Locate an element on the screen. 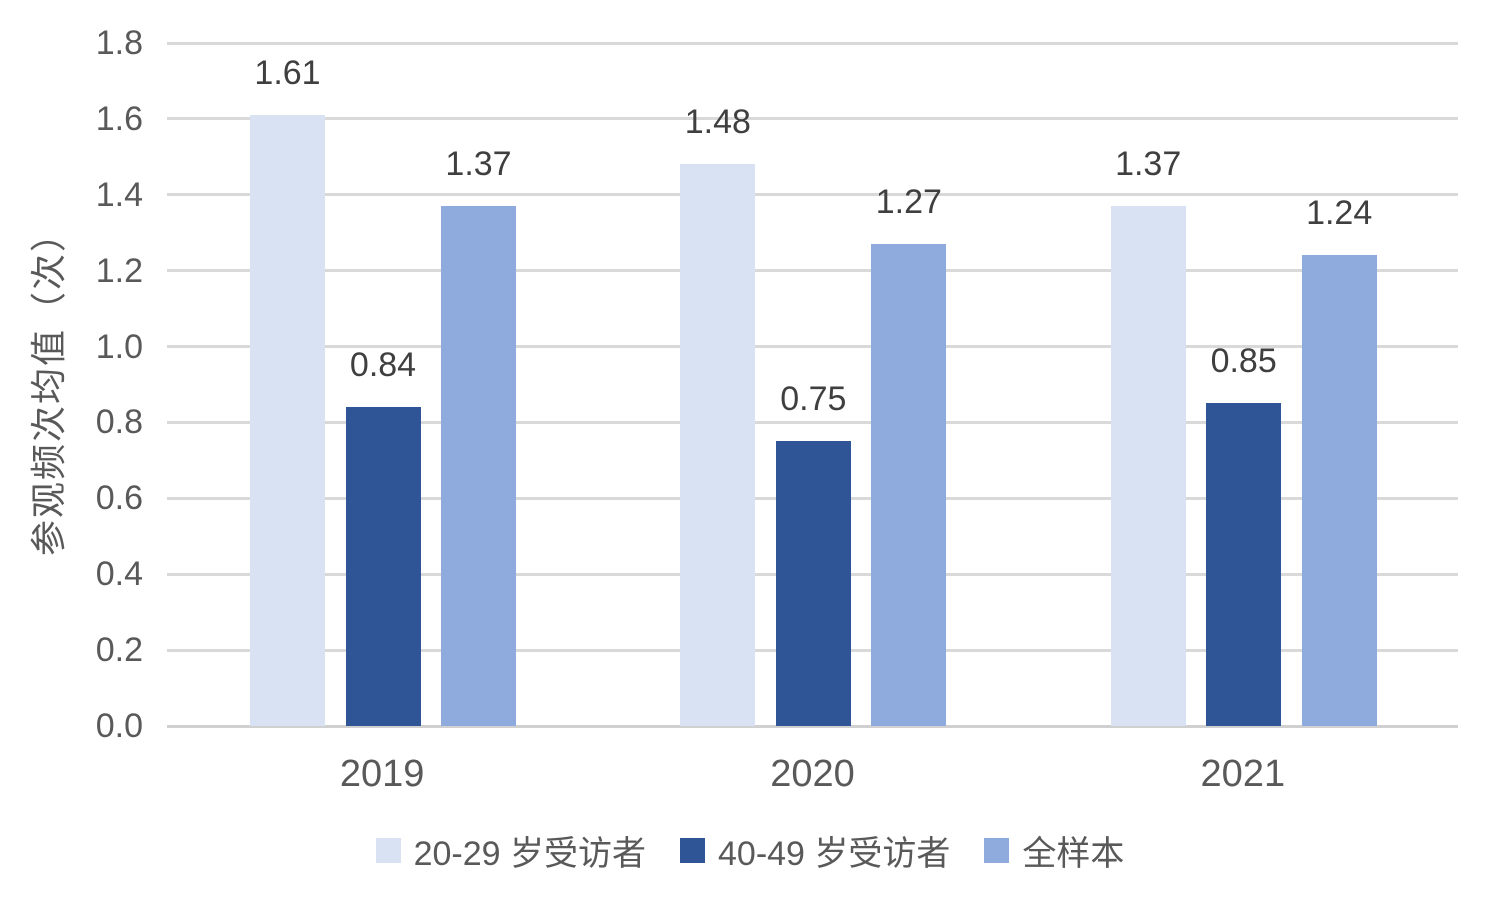 The image size is (1500, 900). x-axis-label-2021: 2021 is located at coordinates (1243, 774).